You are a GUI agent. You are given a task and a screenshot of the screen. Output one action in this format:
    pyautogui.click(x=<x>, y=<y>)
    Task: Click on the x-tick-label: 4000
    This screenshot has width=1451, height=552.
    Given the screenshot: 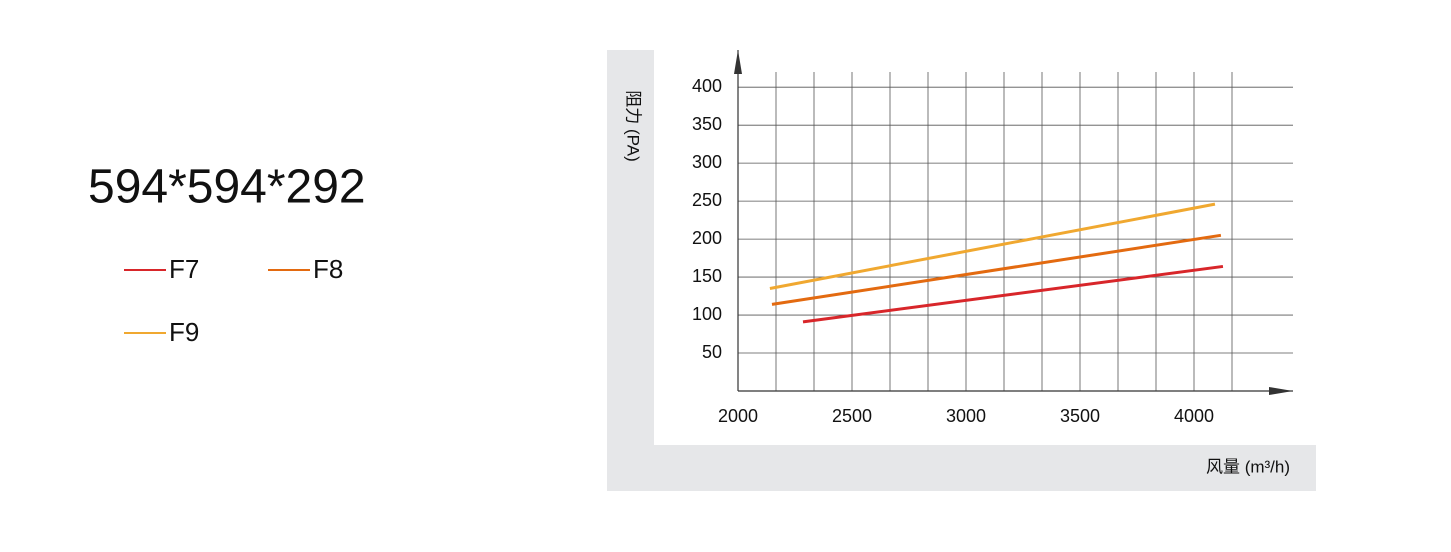 What is the action you would take?
    pyautogui.click(x=1194, y=416)
    